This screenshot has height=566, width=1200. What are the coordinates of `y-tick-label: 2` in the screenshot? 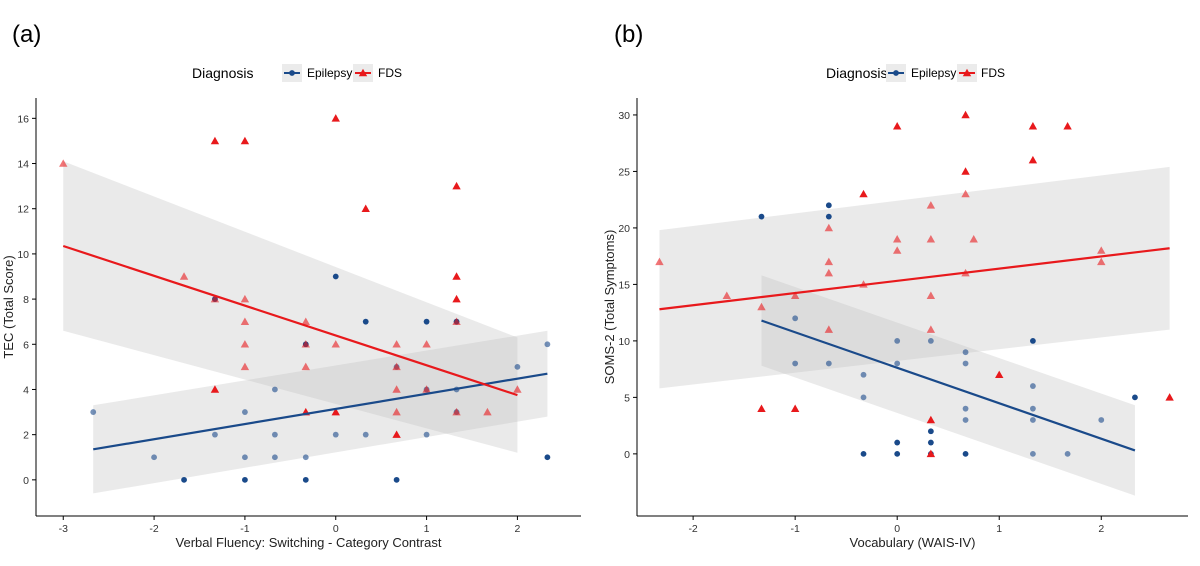 It's located at (26, 436).